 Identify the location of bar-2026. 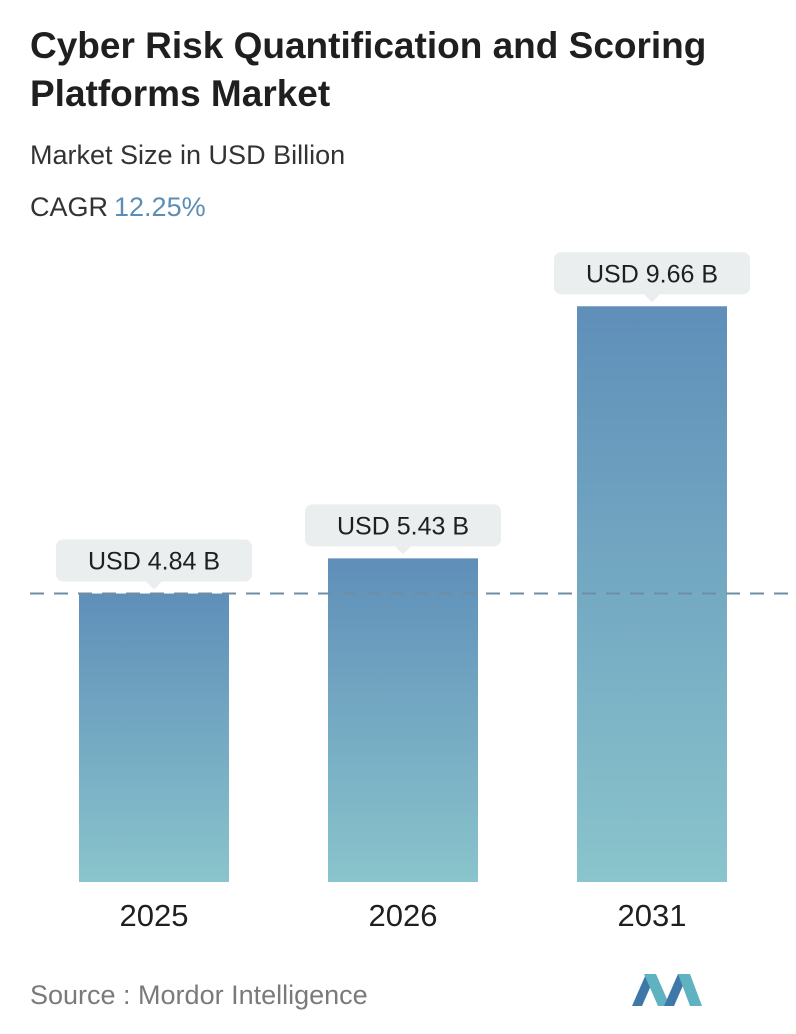
(403, 720).